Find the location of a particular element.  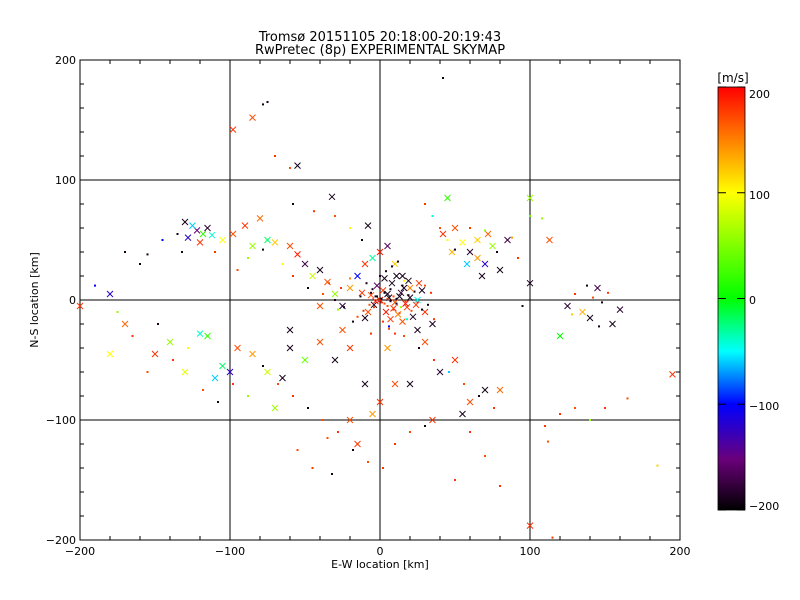

colorbar-tick-label: 0 is located at coordinates (752, 300).